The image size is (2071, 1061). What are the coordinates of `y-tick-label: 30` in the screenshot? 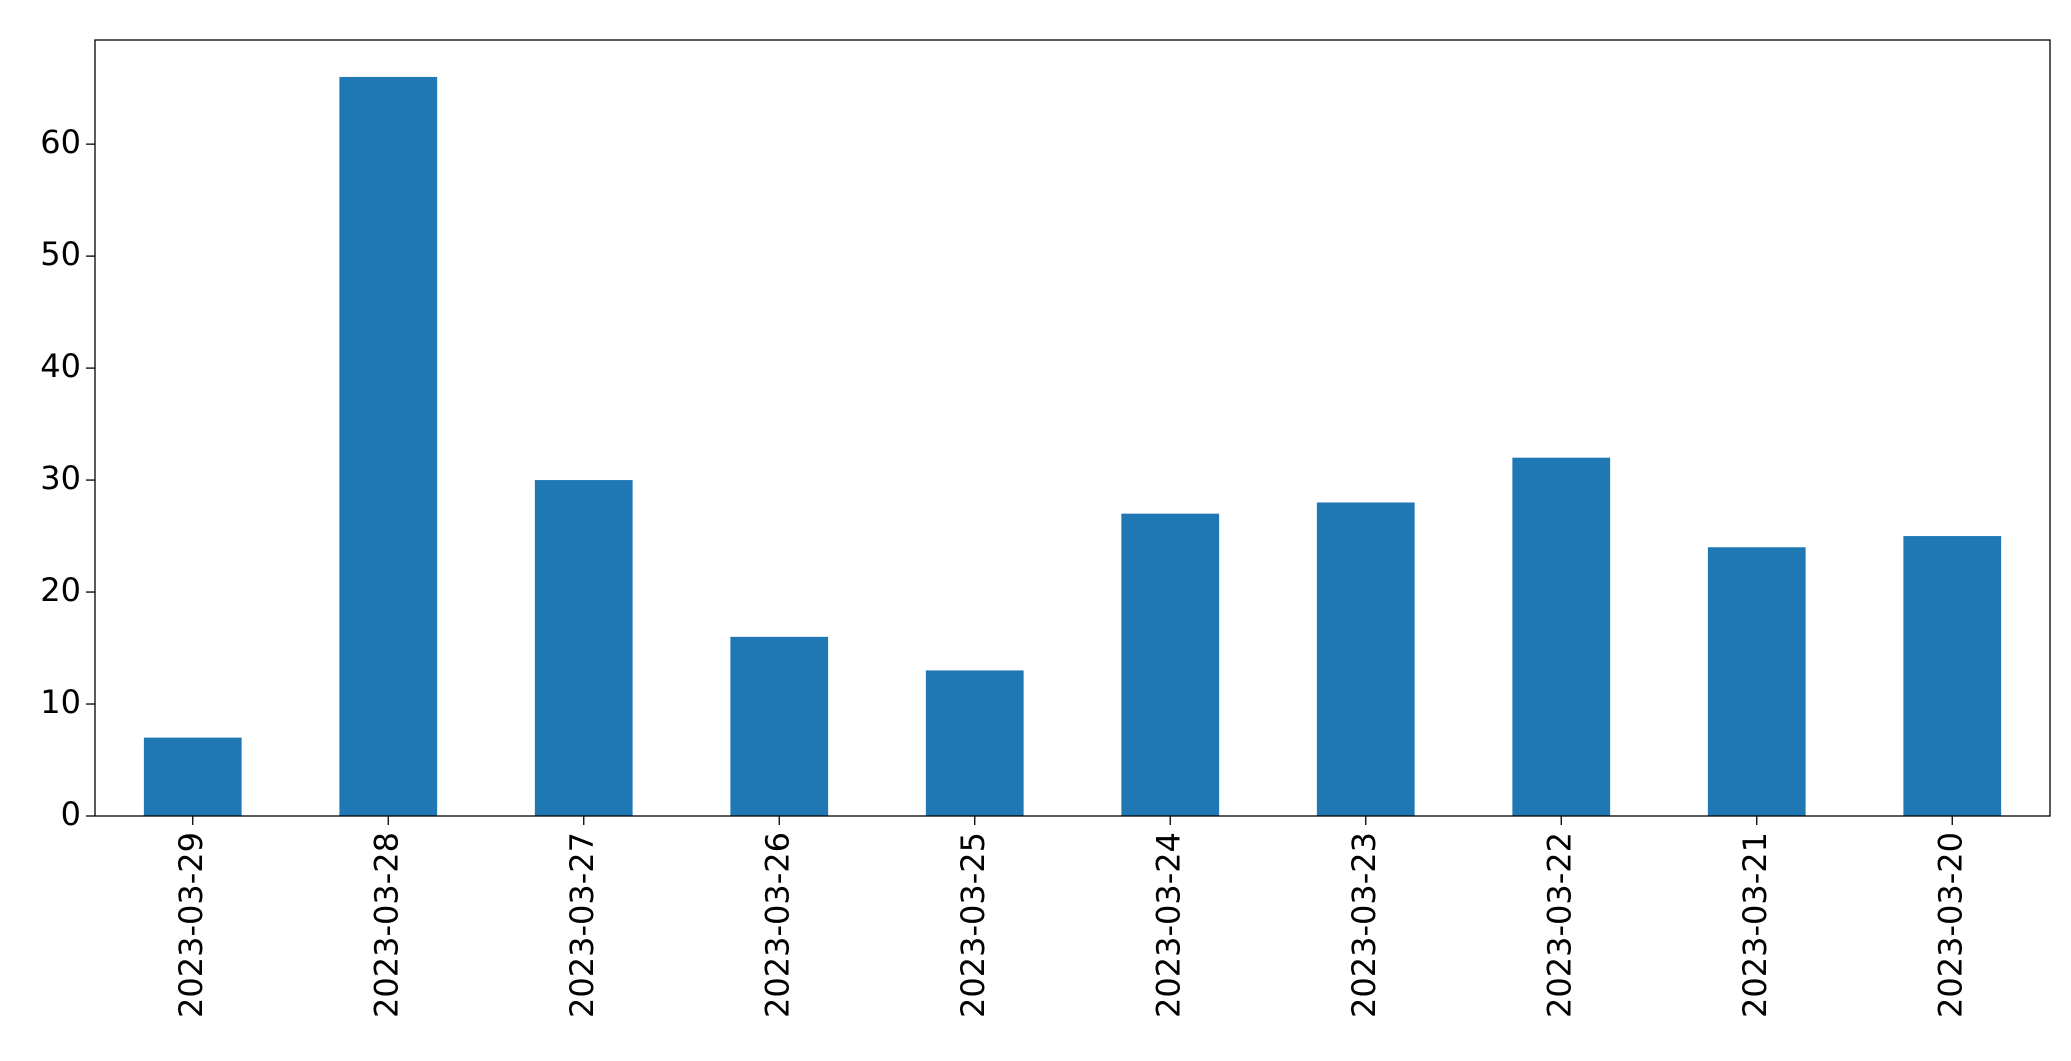 It's located at (60, 478).